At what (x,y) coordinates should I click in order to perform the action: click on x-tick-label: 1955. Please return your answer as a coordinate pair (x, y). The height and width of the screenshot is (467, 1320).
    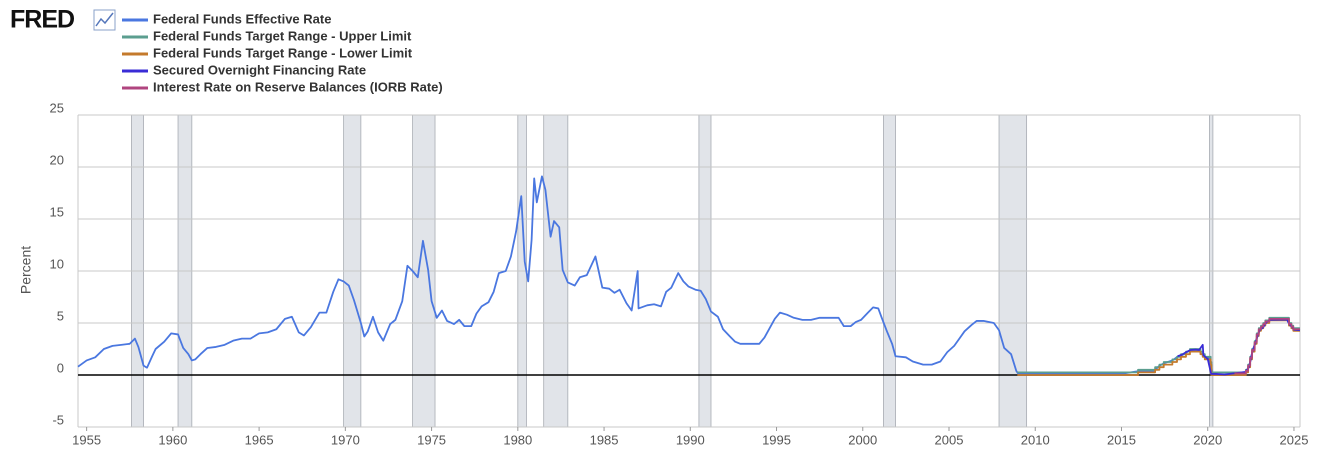
    Looking at the image, I should click on (86, 439).